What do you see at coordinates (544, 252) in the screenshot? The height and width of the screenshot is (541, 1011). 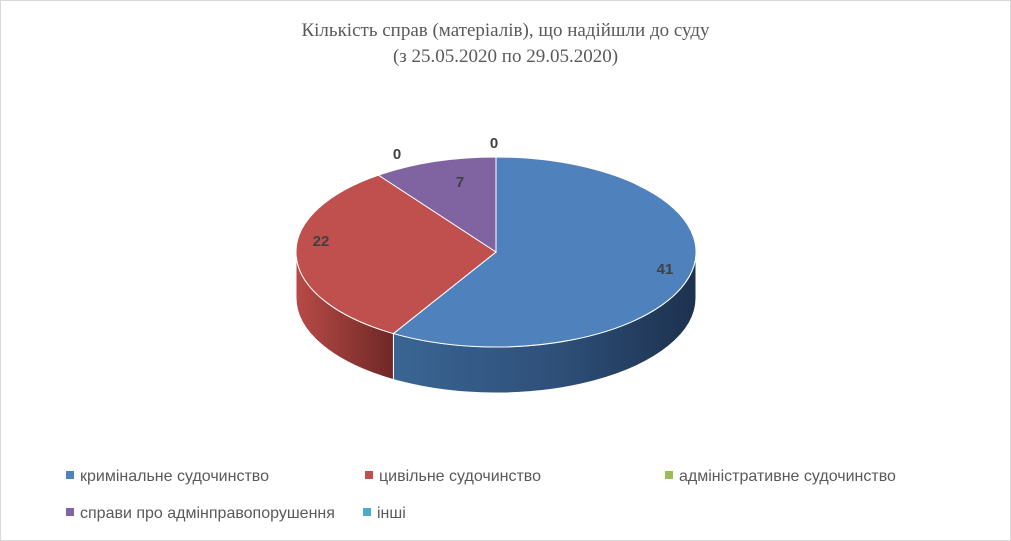 I see `pie-slice-criminal` at bounding box center [544, 252].